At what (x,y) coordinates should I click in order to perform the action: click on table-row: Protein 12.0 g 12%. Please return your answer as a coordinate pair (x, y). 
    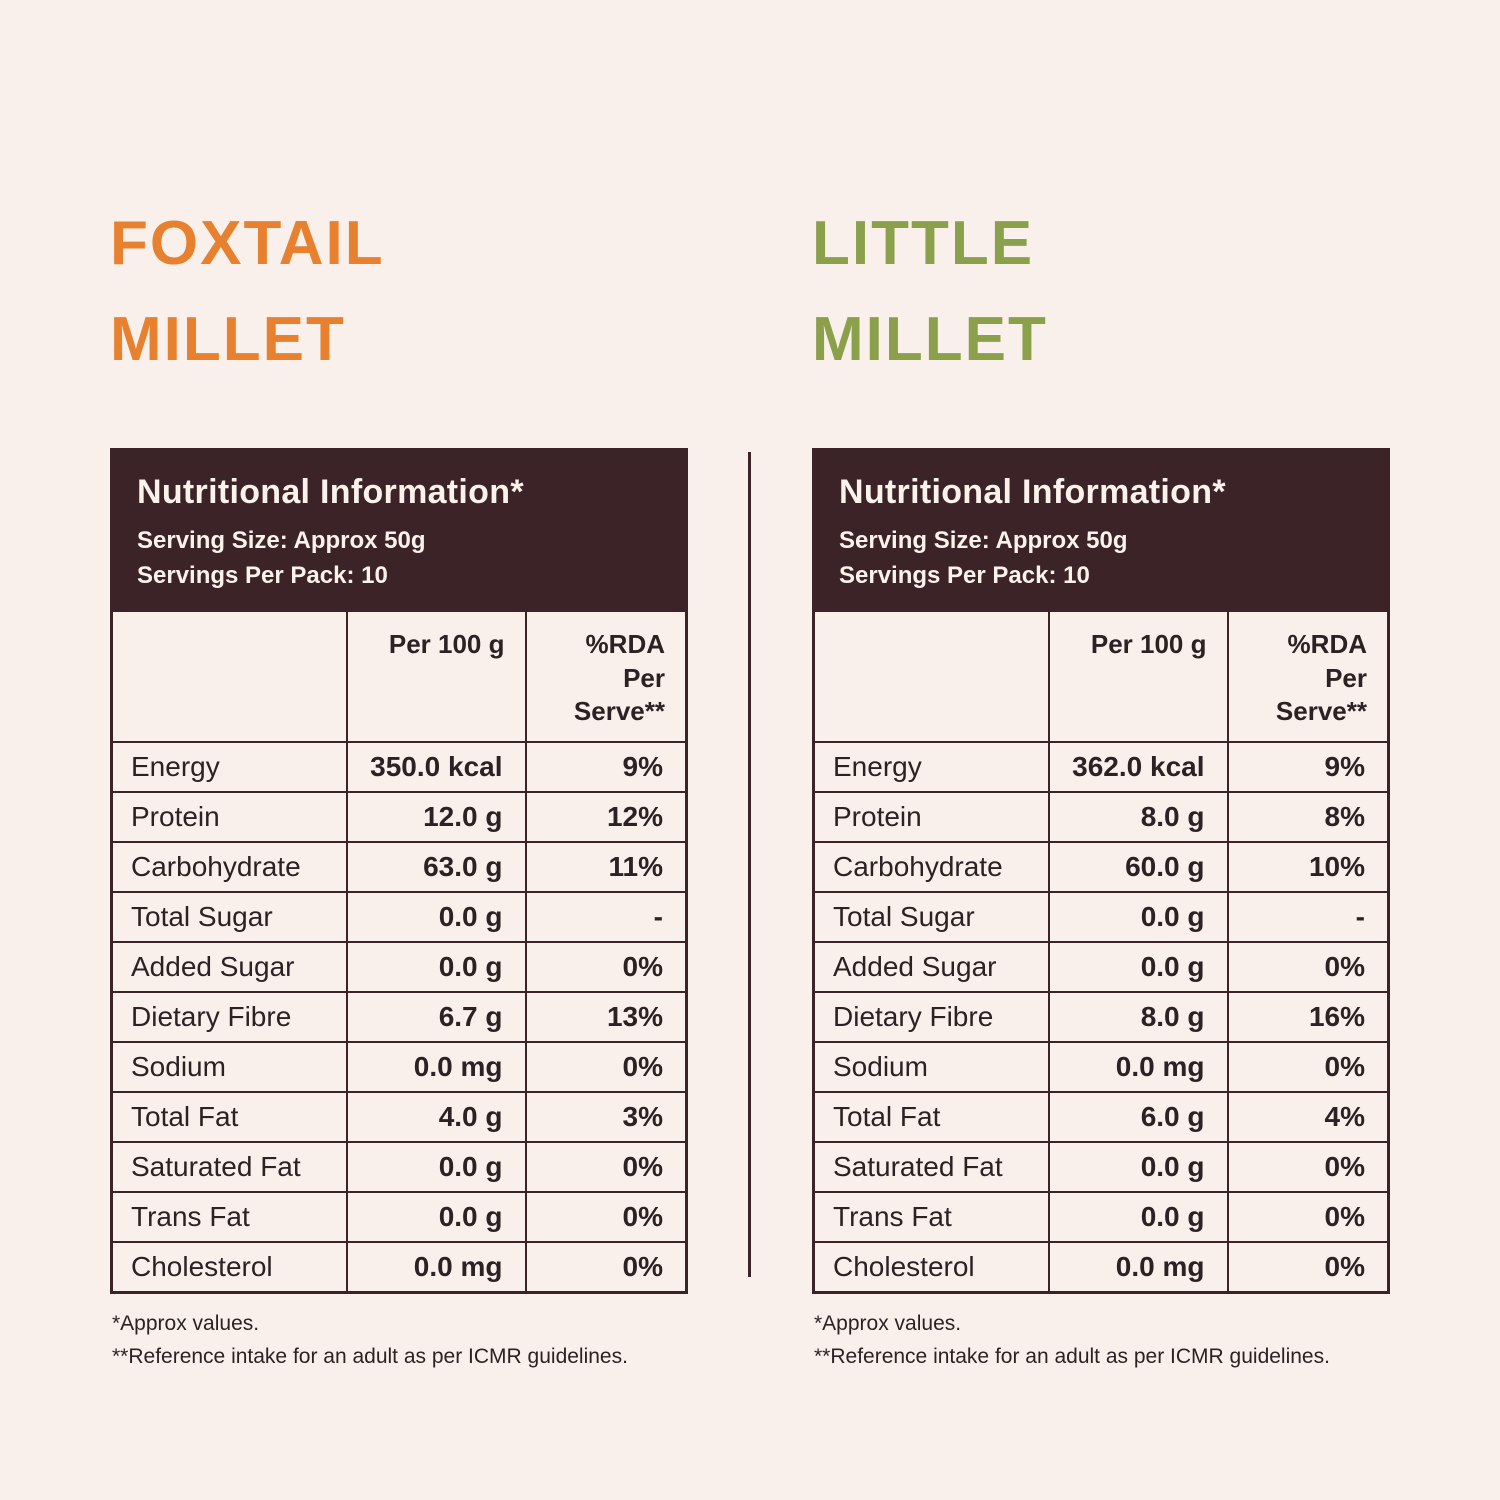
    Looking at the image, I should click on (399, 817).